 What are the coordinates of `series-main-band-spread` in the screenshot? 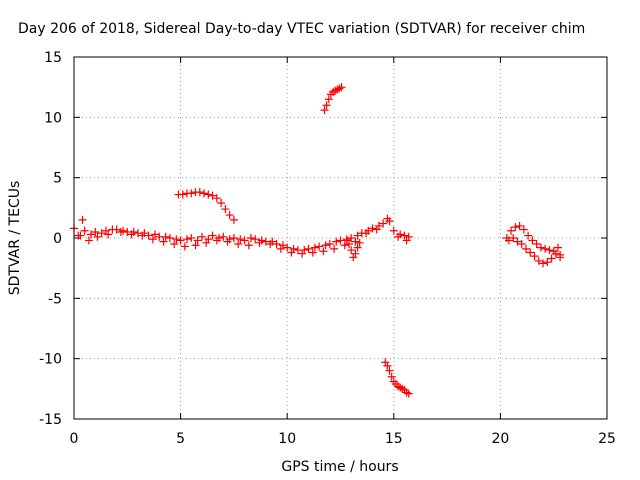 It's located at (242, 236).